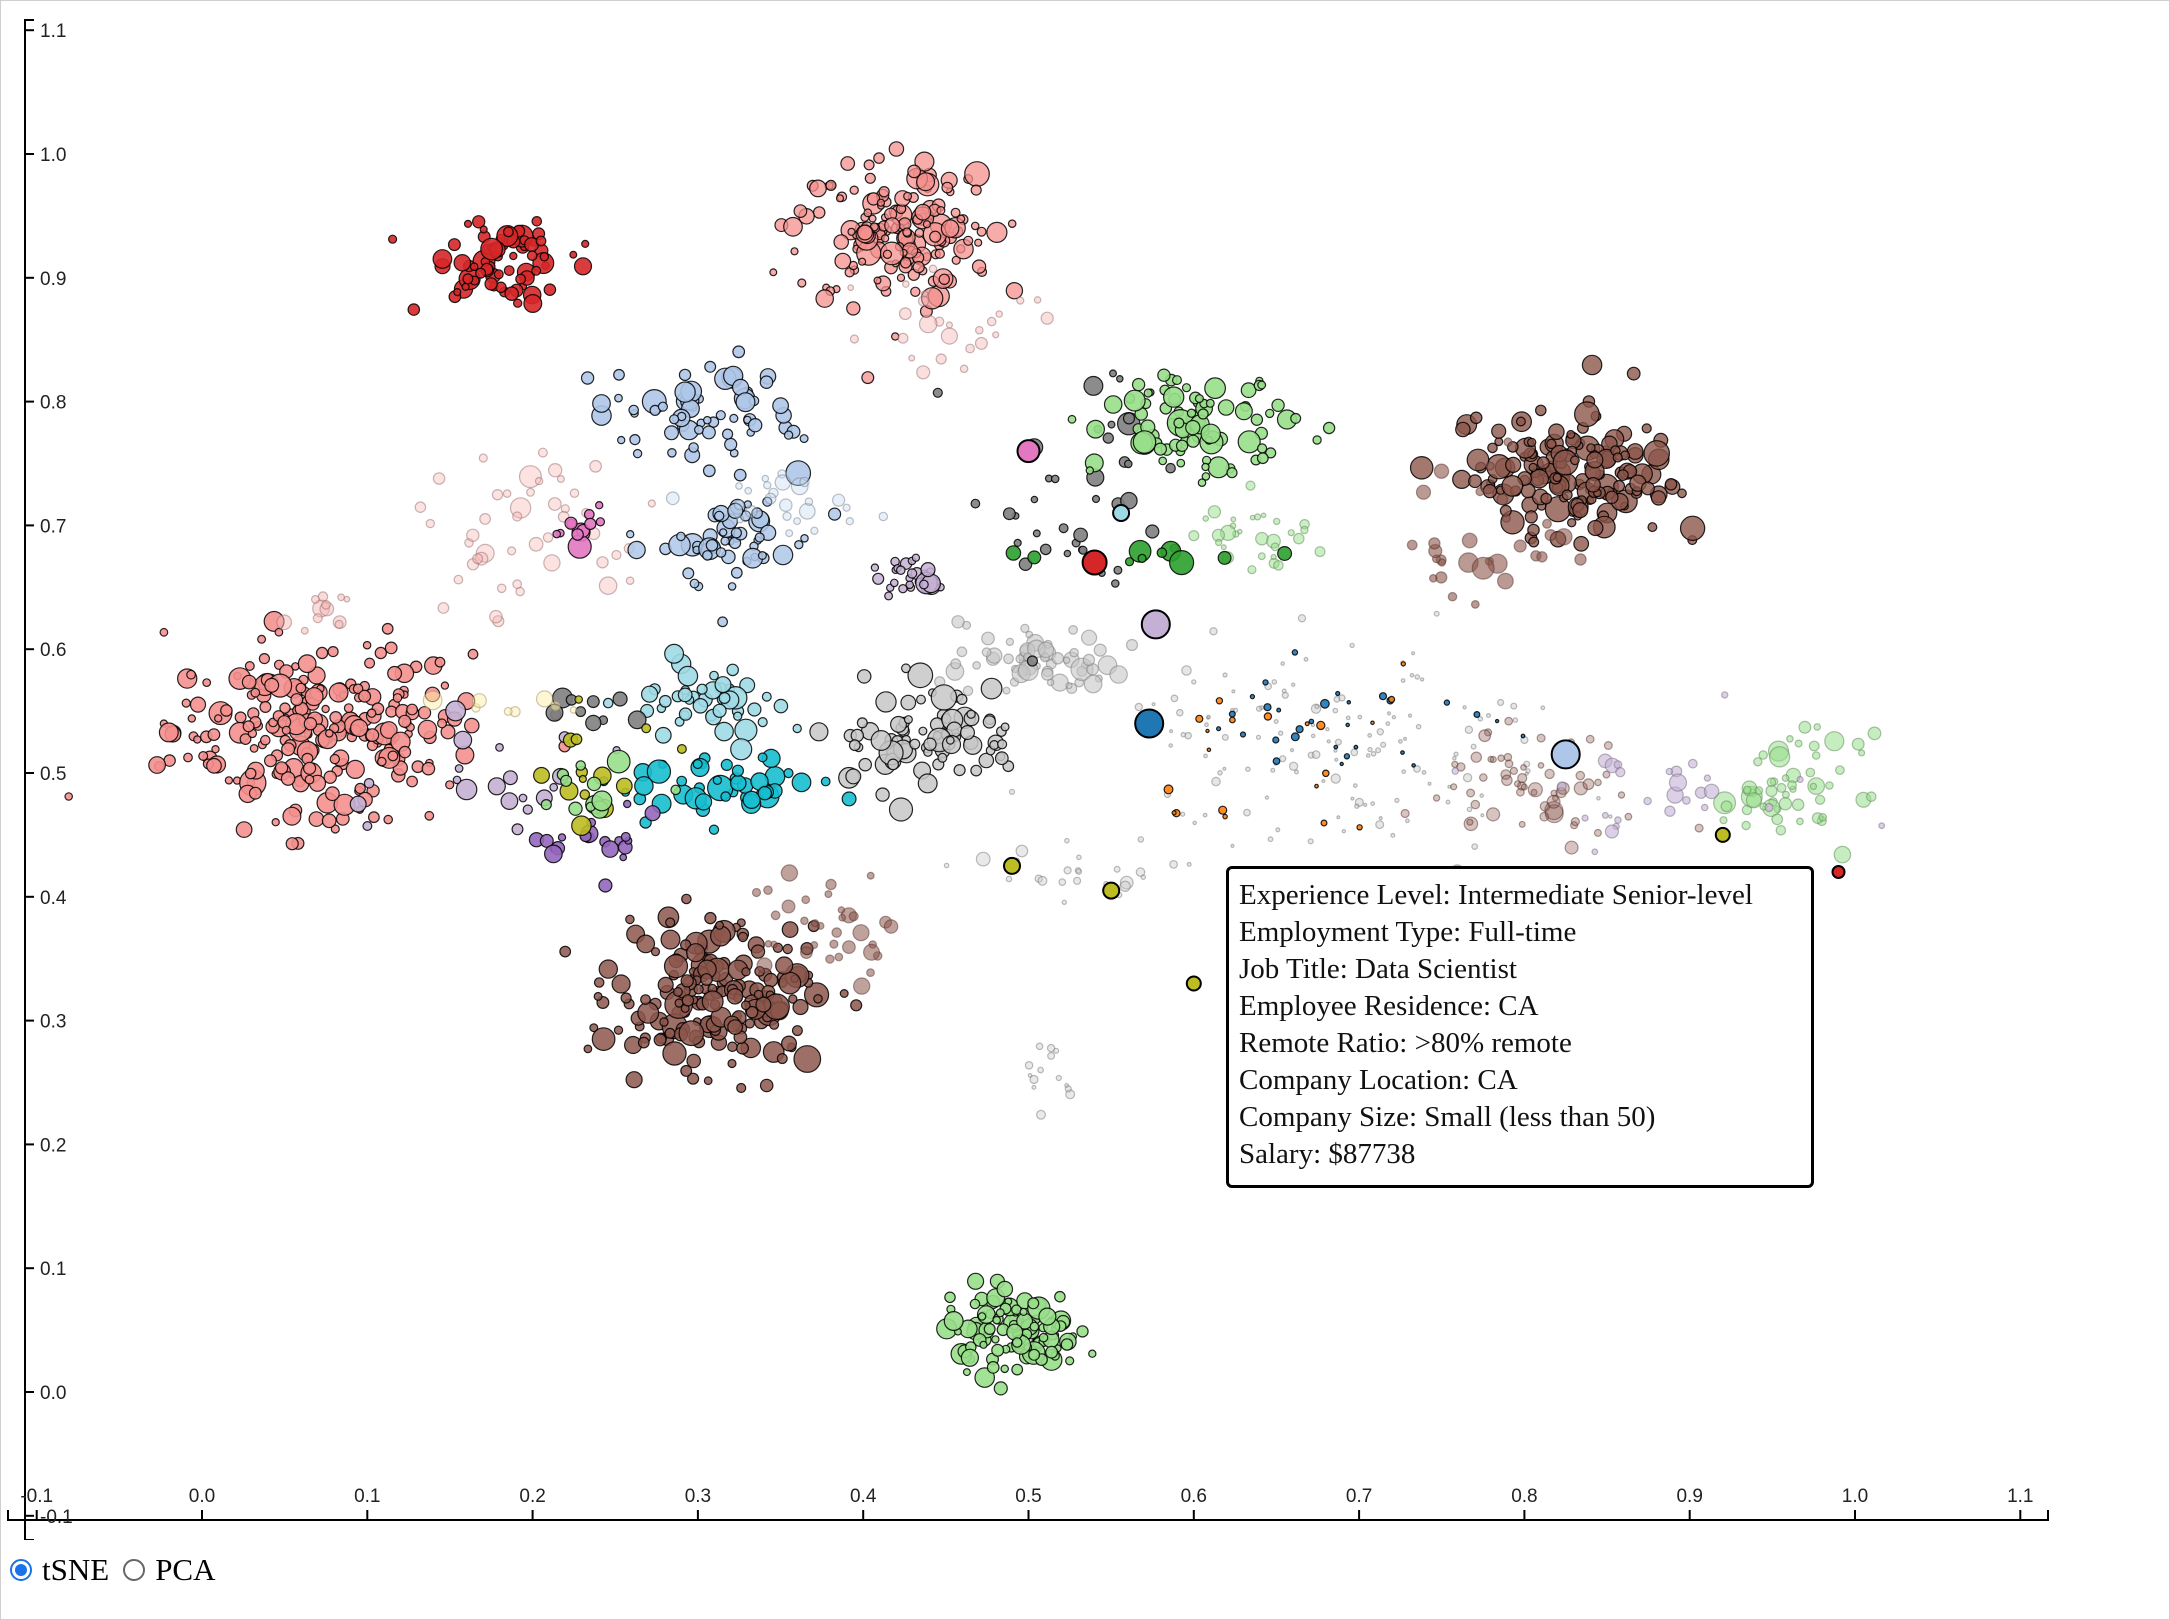 The image size is (2170, 1620). Describe the element at coordinates (1565, 754) in the screenshot. I see `highlighted-point` at that location.